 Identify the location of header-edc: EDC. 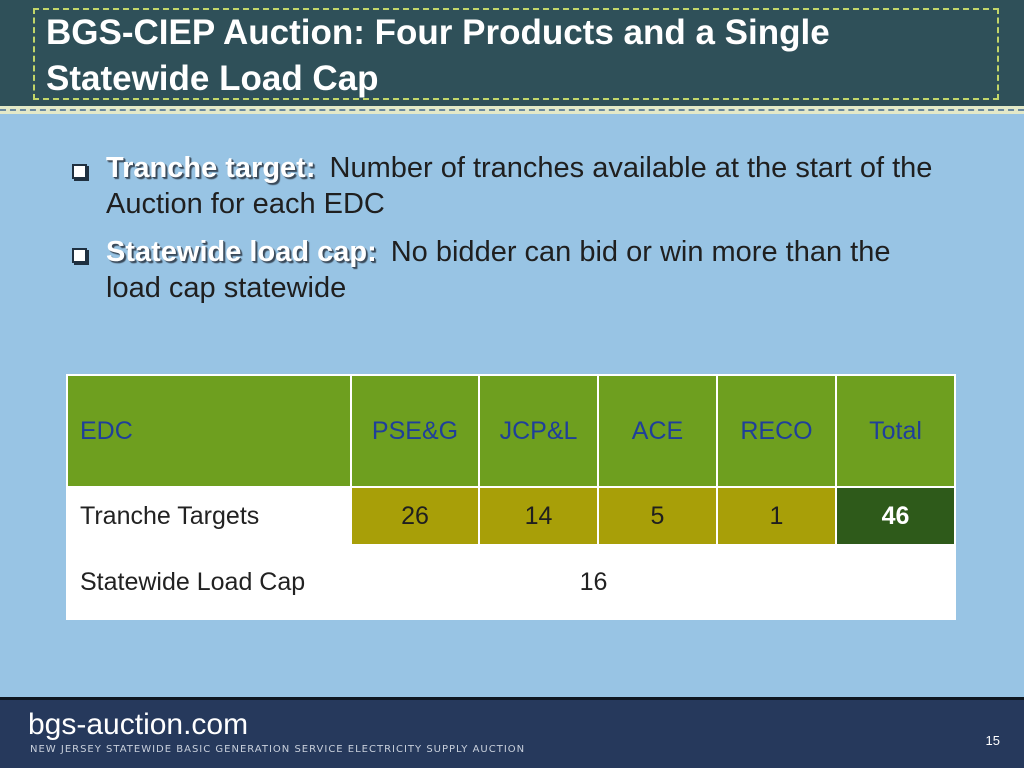
(209, 431).